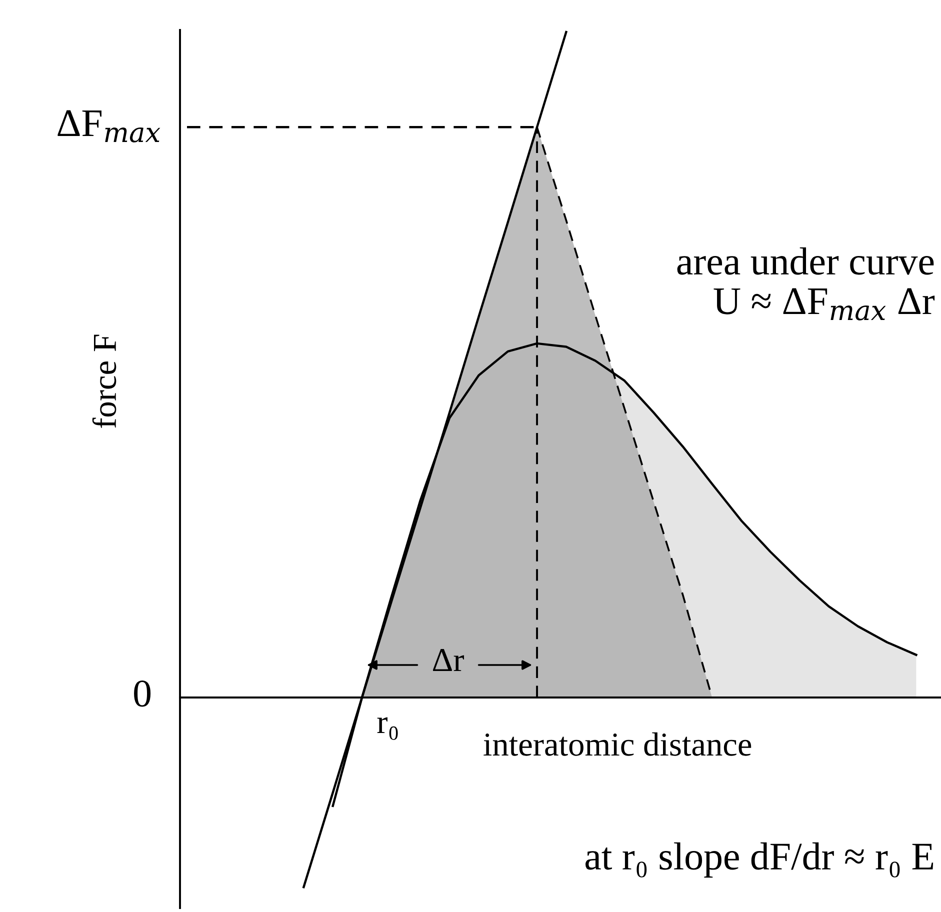 The image size is (941, 912). What do you see at coordinates (104, 381) in the screenshot?
I see `y-axis-title: force F` at bounding box center [104, 381].